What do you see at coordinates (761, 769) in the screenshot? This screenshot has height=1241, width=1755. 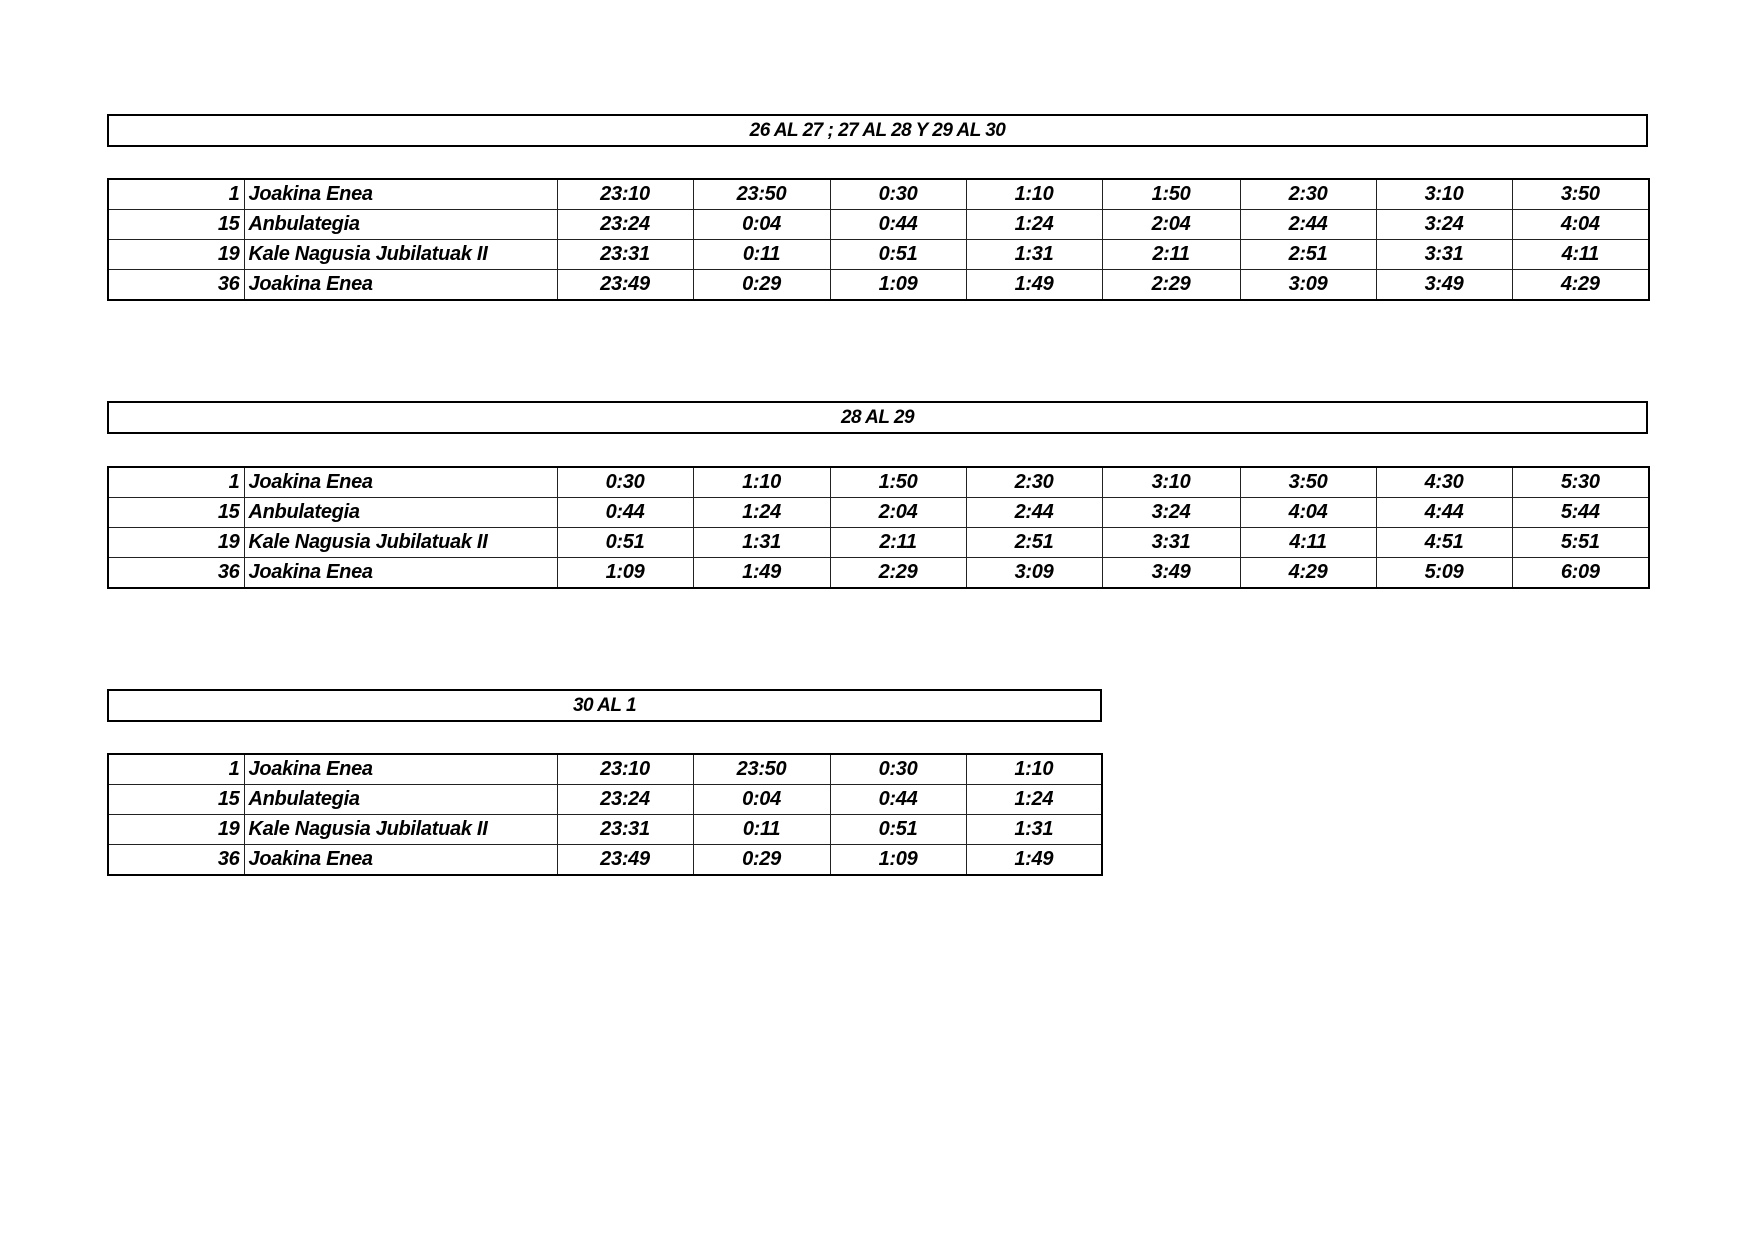 I see `departure-time: 23:50` at bounding box center [761, 769].